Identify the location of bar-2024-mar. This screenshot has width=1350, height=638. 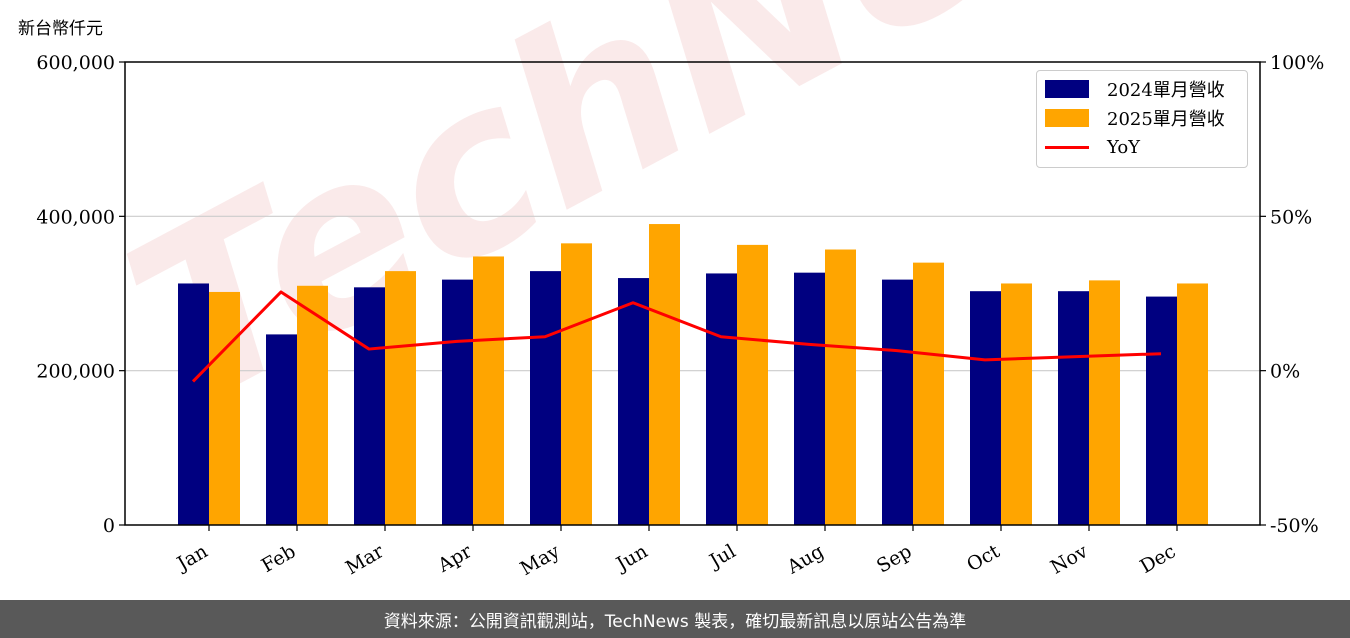
(369, 406).